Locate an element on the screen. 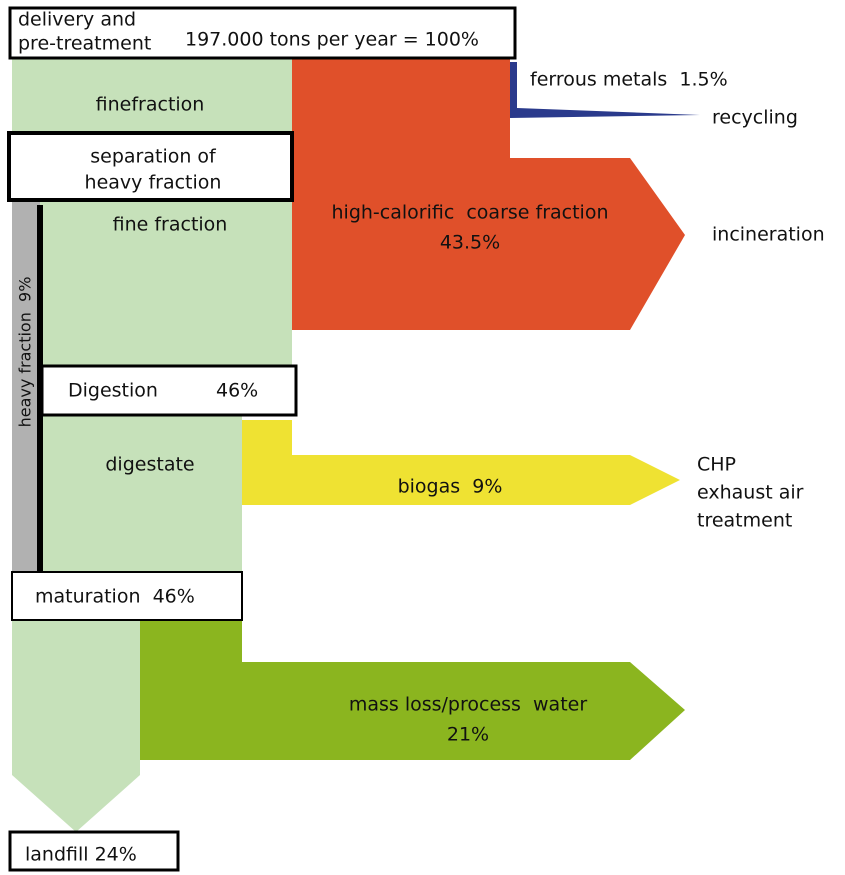 The image size is (845, 875). flow-label: biogas 9% is located at coordinates (450, 487).